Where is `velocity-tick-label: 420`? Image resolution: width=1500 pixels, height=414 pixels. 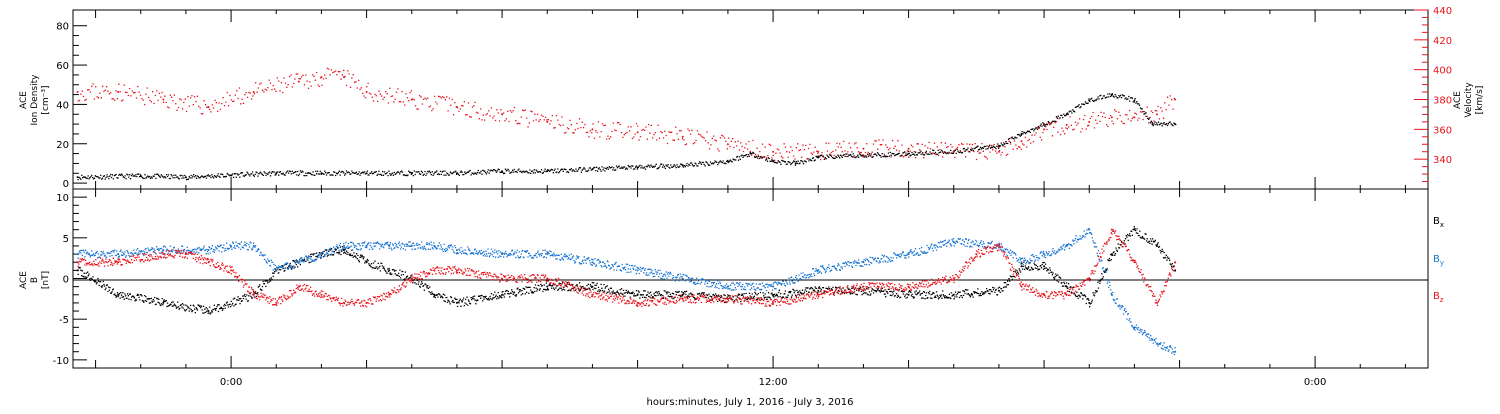
velocity-tick-label: 420 is located at coordinates (1442, 41).